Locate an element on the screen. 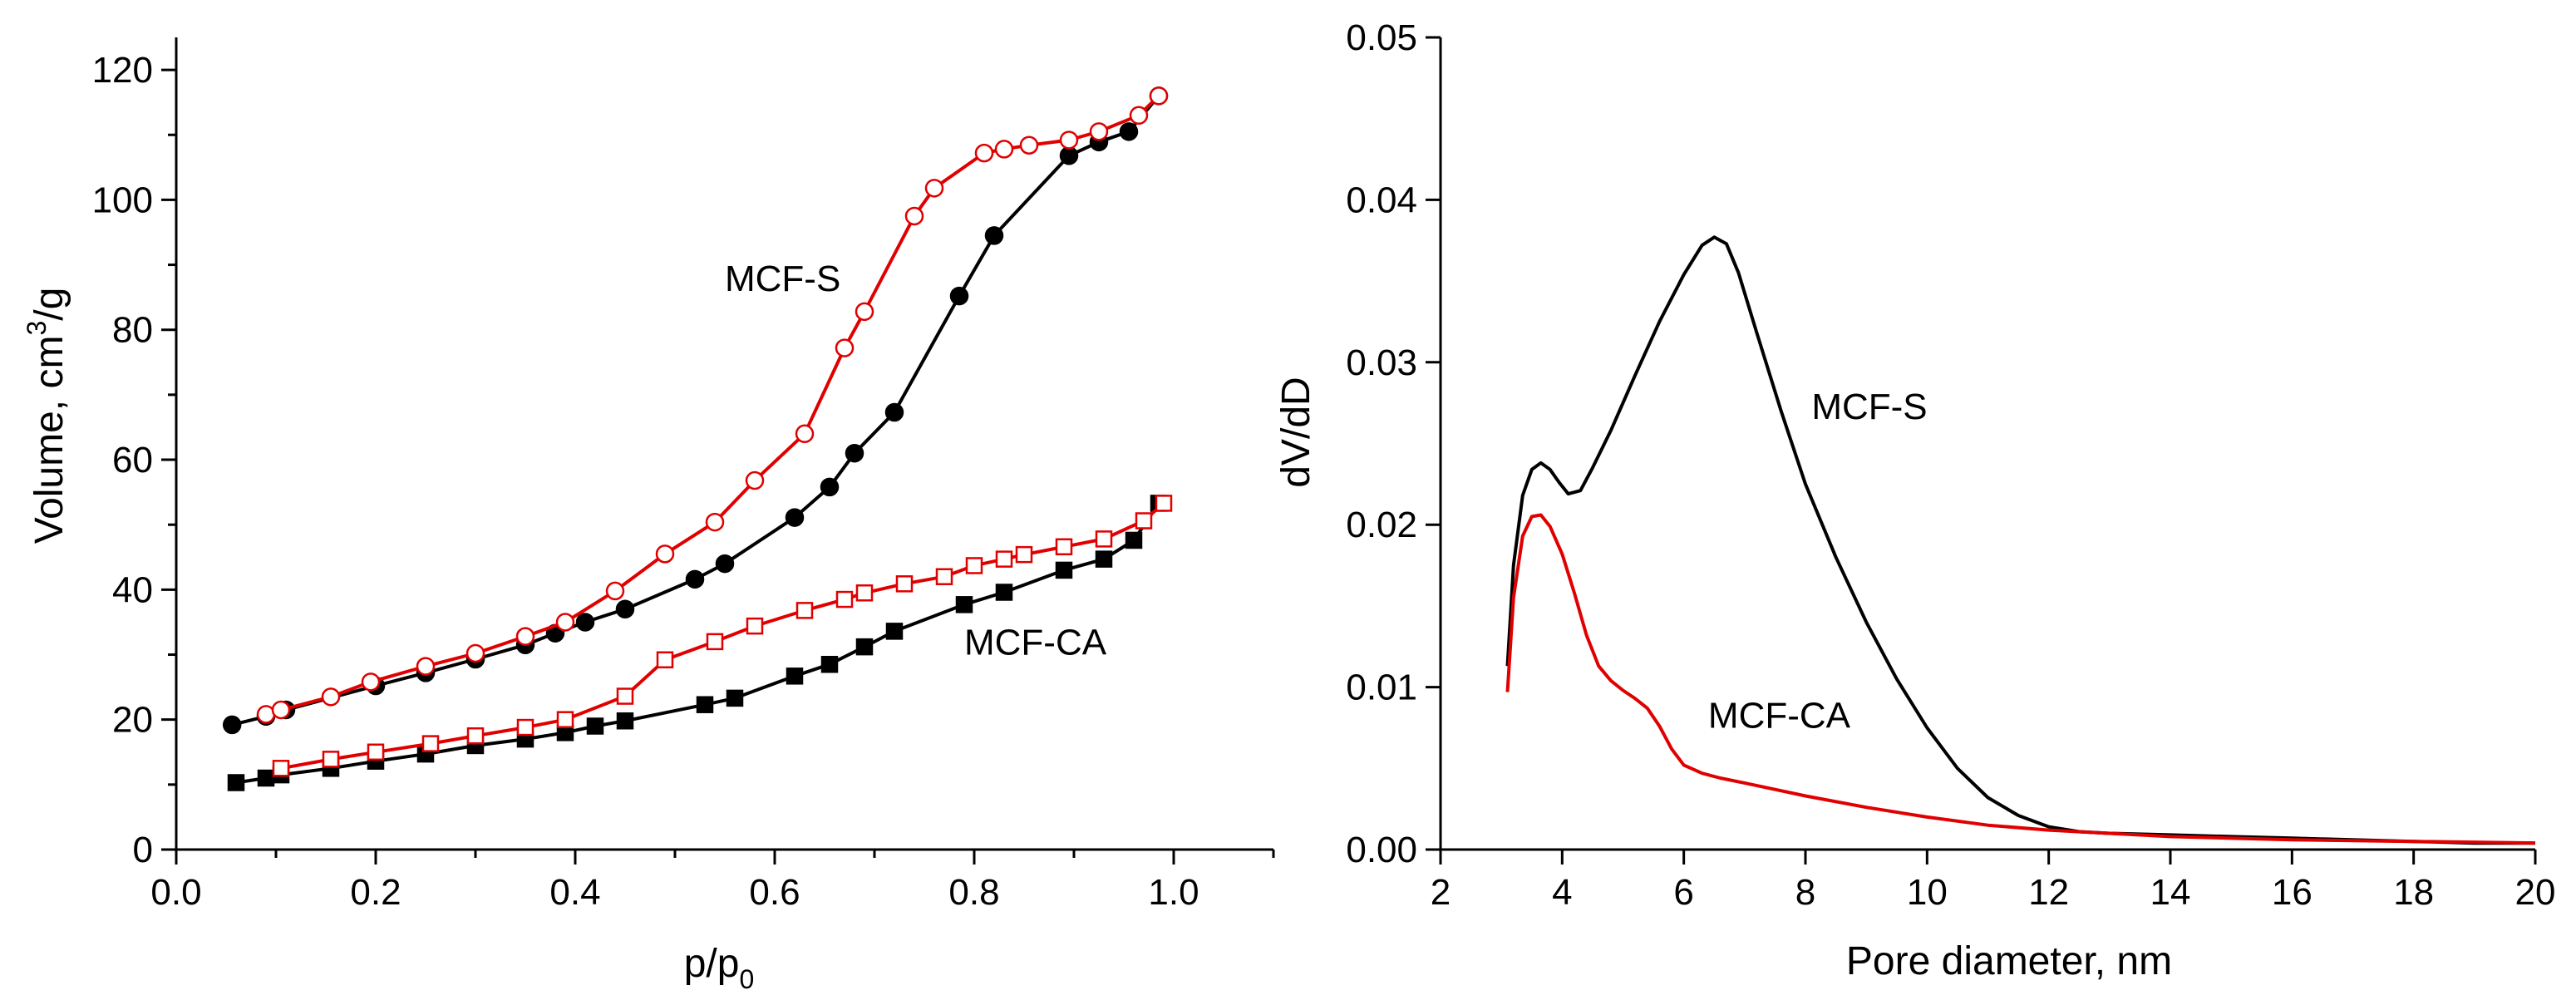 This screenshot has width=2576, height=1005. pore-size-x-tick-label: 2 is located at coordinates (1441, 892).